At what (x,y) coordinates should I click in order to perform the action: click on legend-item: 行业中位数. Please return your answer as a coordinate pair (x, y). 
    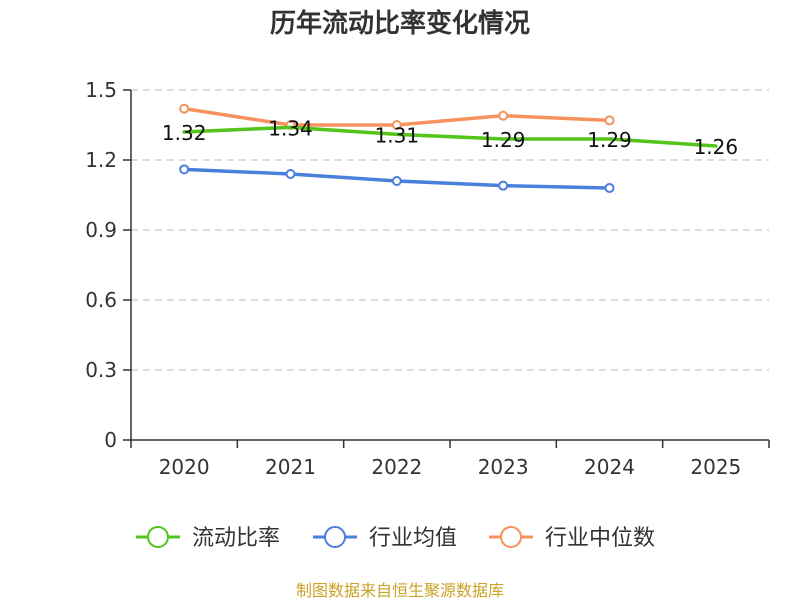
    Looking at the image, I should click on (572, 538).